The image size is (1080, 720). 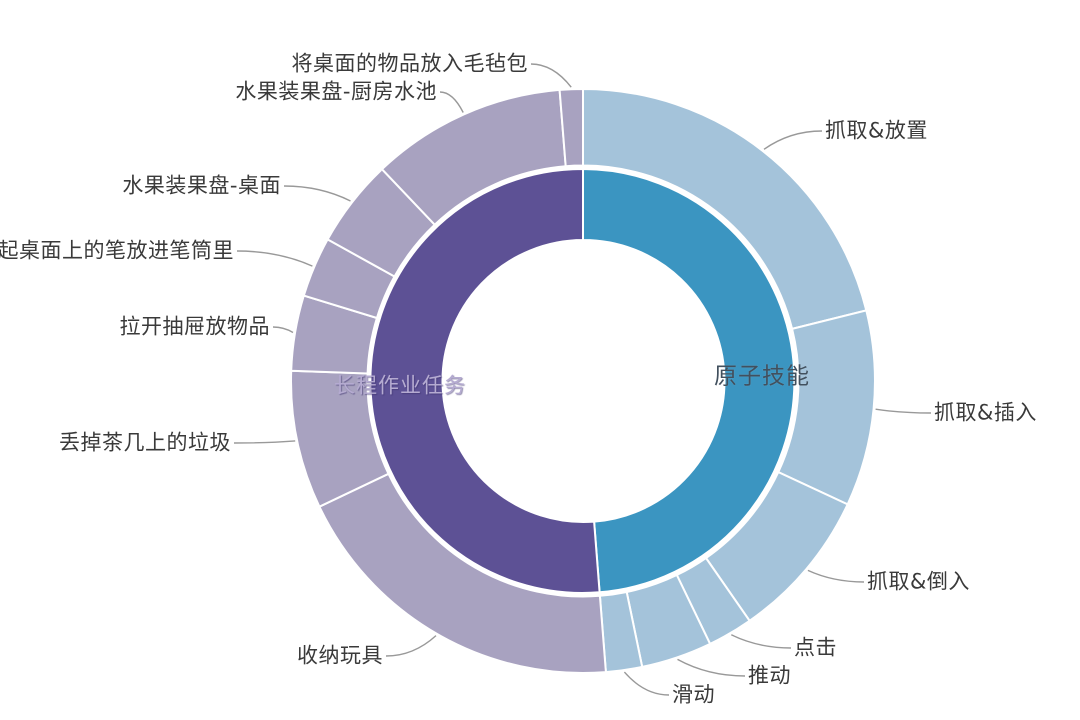 What do you see at coordinates (571, 127) in the screenshot?
I see `outer-segment-put-desktop-items-into-felt-bag` at bounding box center [571, 127].